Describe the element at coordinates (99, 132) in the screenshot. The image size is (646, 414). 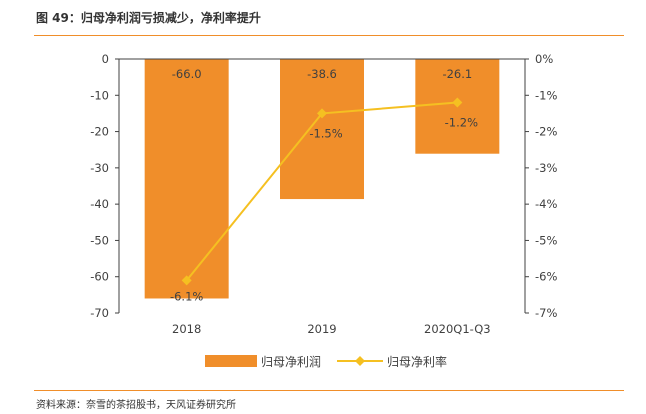
I see `left-tick-label: -20` at that location.